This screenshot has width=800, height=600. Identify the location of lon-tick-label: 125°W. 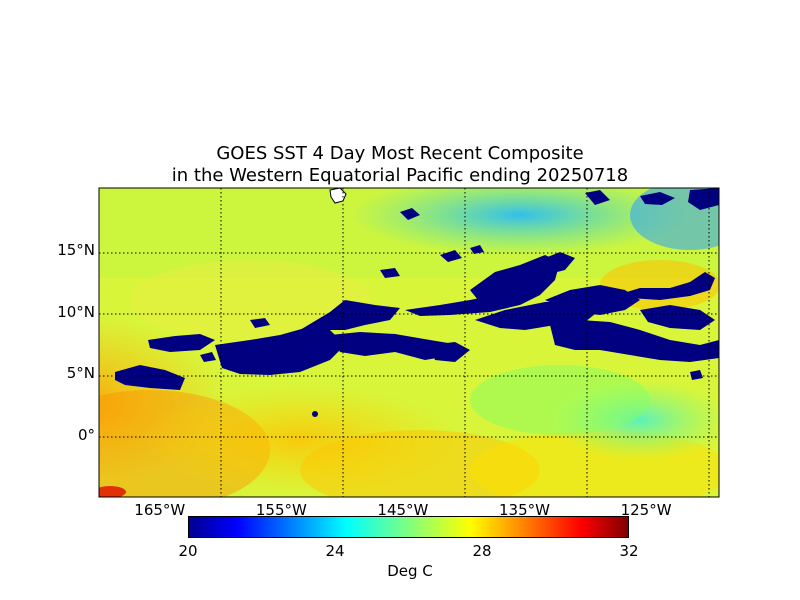
(646, 510).